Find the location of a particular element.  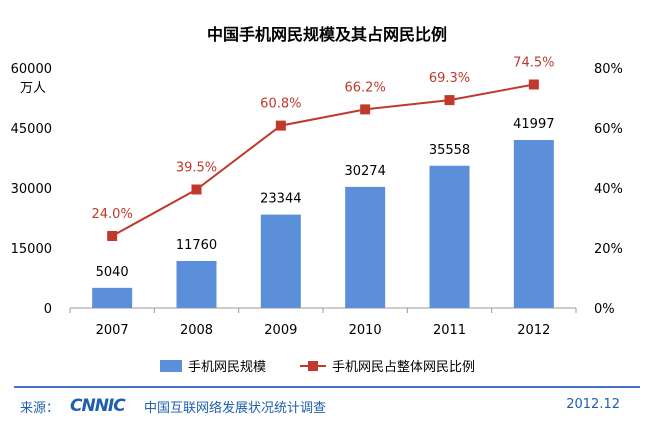

y-left-tick-label: 30000 is located at coordinates (31, 189).